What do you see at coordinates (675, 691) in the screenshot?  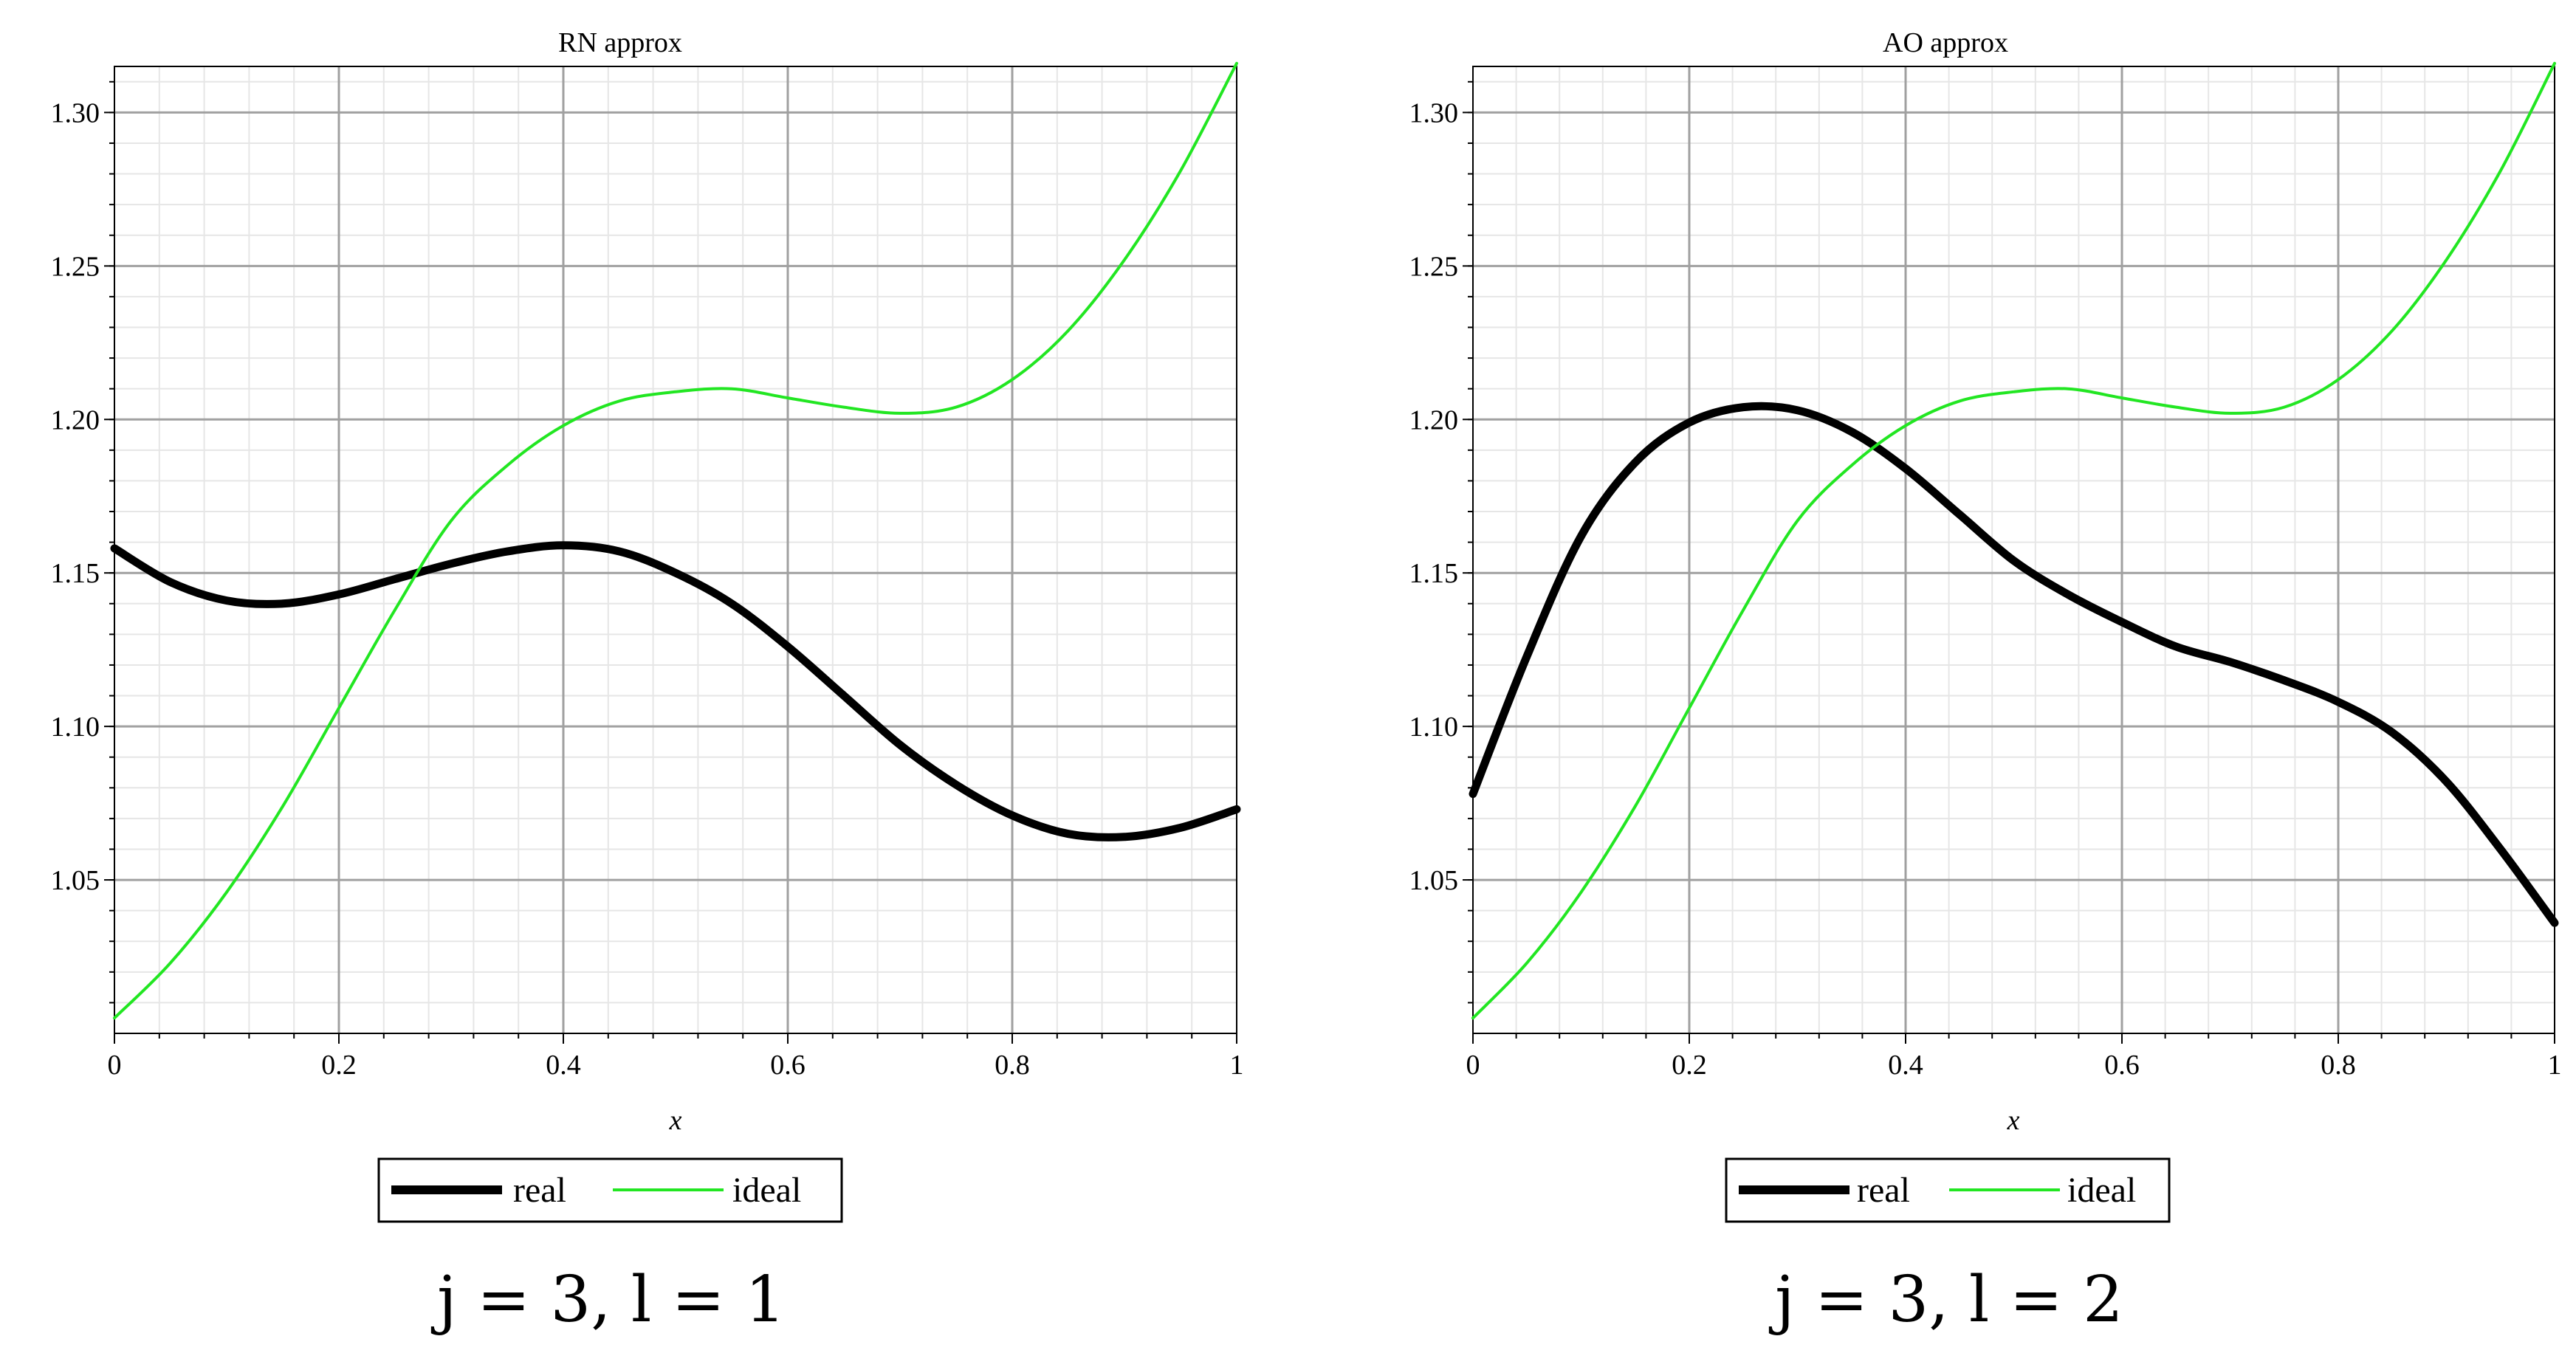 I see `series-line-real` at bounding box center [675, 691].